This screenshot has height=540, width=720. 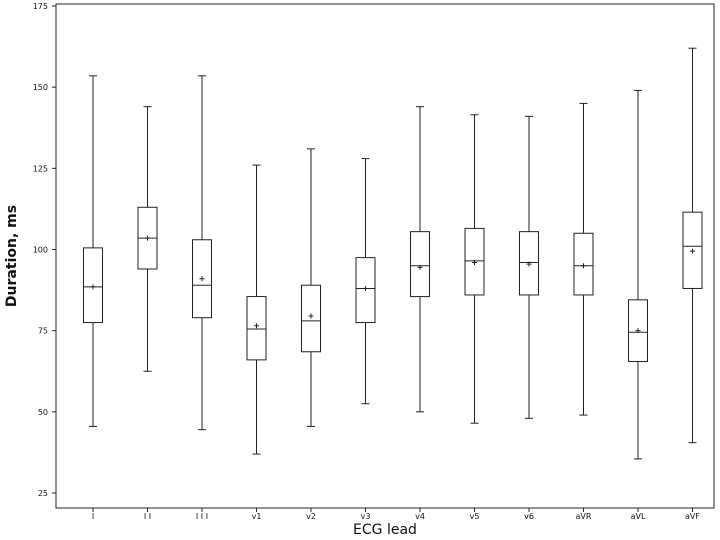 What do you see at coordinates (311, 287) in the screenshot?
I see `box-v2` at bounding box center [311, 287].